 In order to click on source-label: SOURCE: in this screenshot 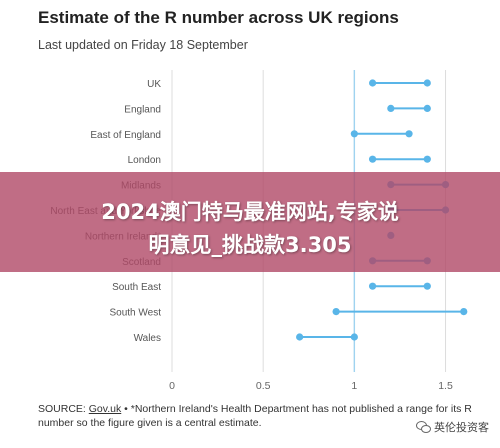, I will do `click(62, 409)`.